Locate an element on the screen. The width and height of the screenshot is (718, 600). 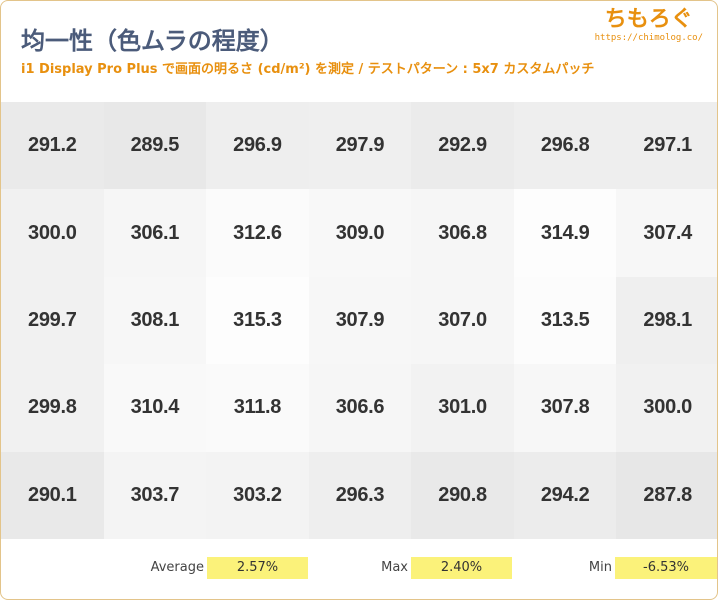
heatmap-cell: 311.8 is located at coordinates (257, 408).